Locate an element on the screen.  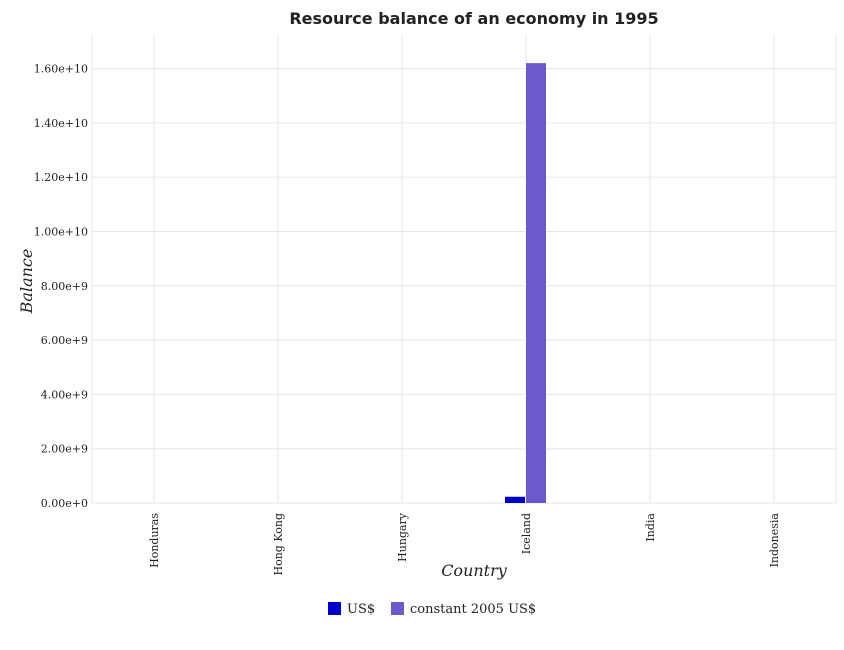
y-tick-label: 1.00e+10 is located at coordinates (61, 231).